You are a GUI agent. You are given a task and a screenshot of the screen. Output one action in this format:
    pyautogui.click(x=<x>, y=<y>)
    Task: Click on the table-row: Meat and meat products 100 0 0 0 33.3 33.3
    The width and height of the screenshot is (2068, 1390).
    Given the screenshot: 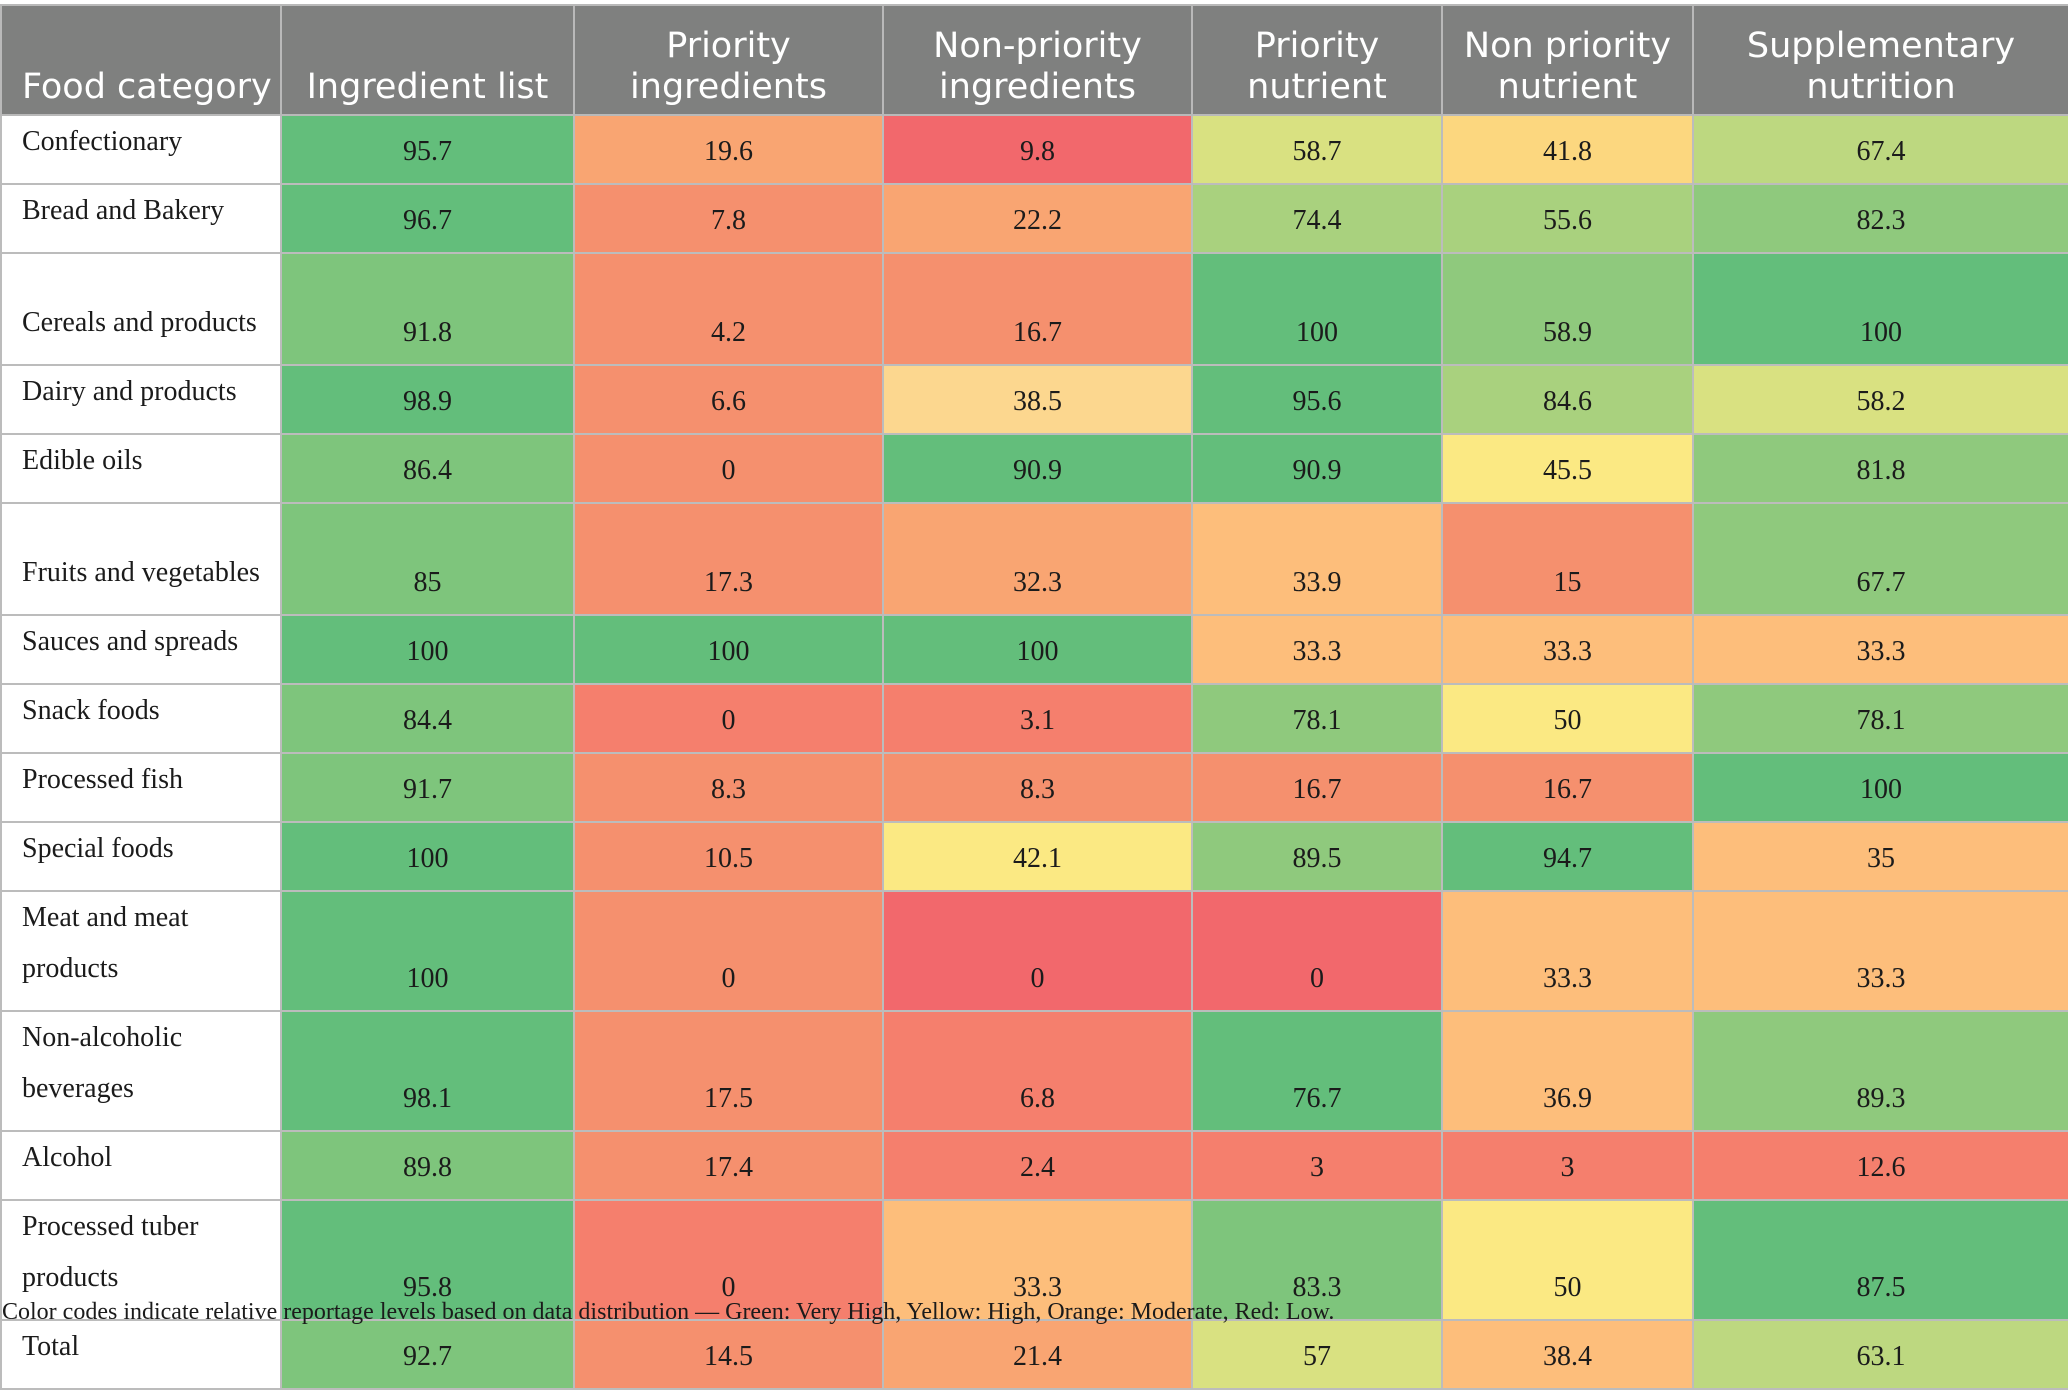 What is the action you would take?
    pyautogui.click(x=1034, y=951)
    